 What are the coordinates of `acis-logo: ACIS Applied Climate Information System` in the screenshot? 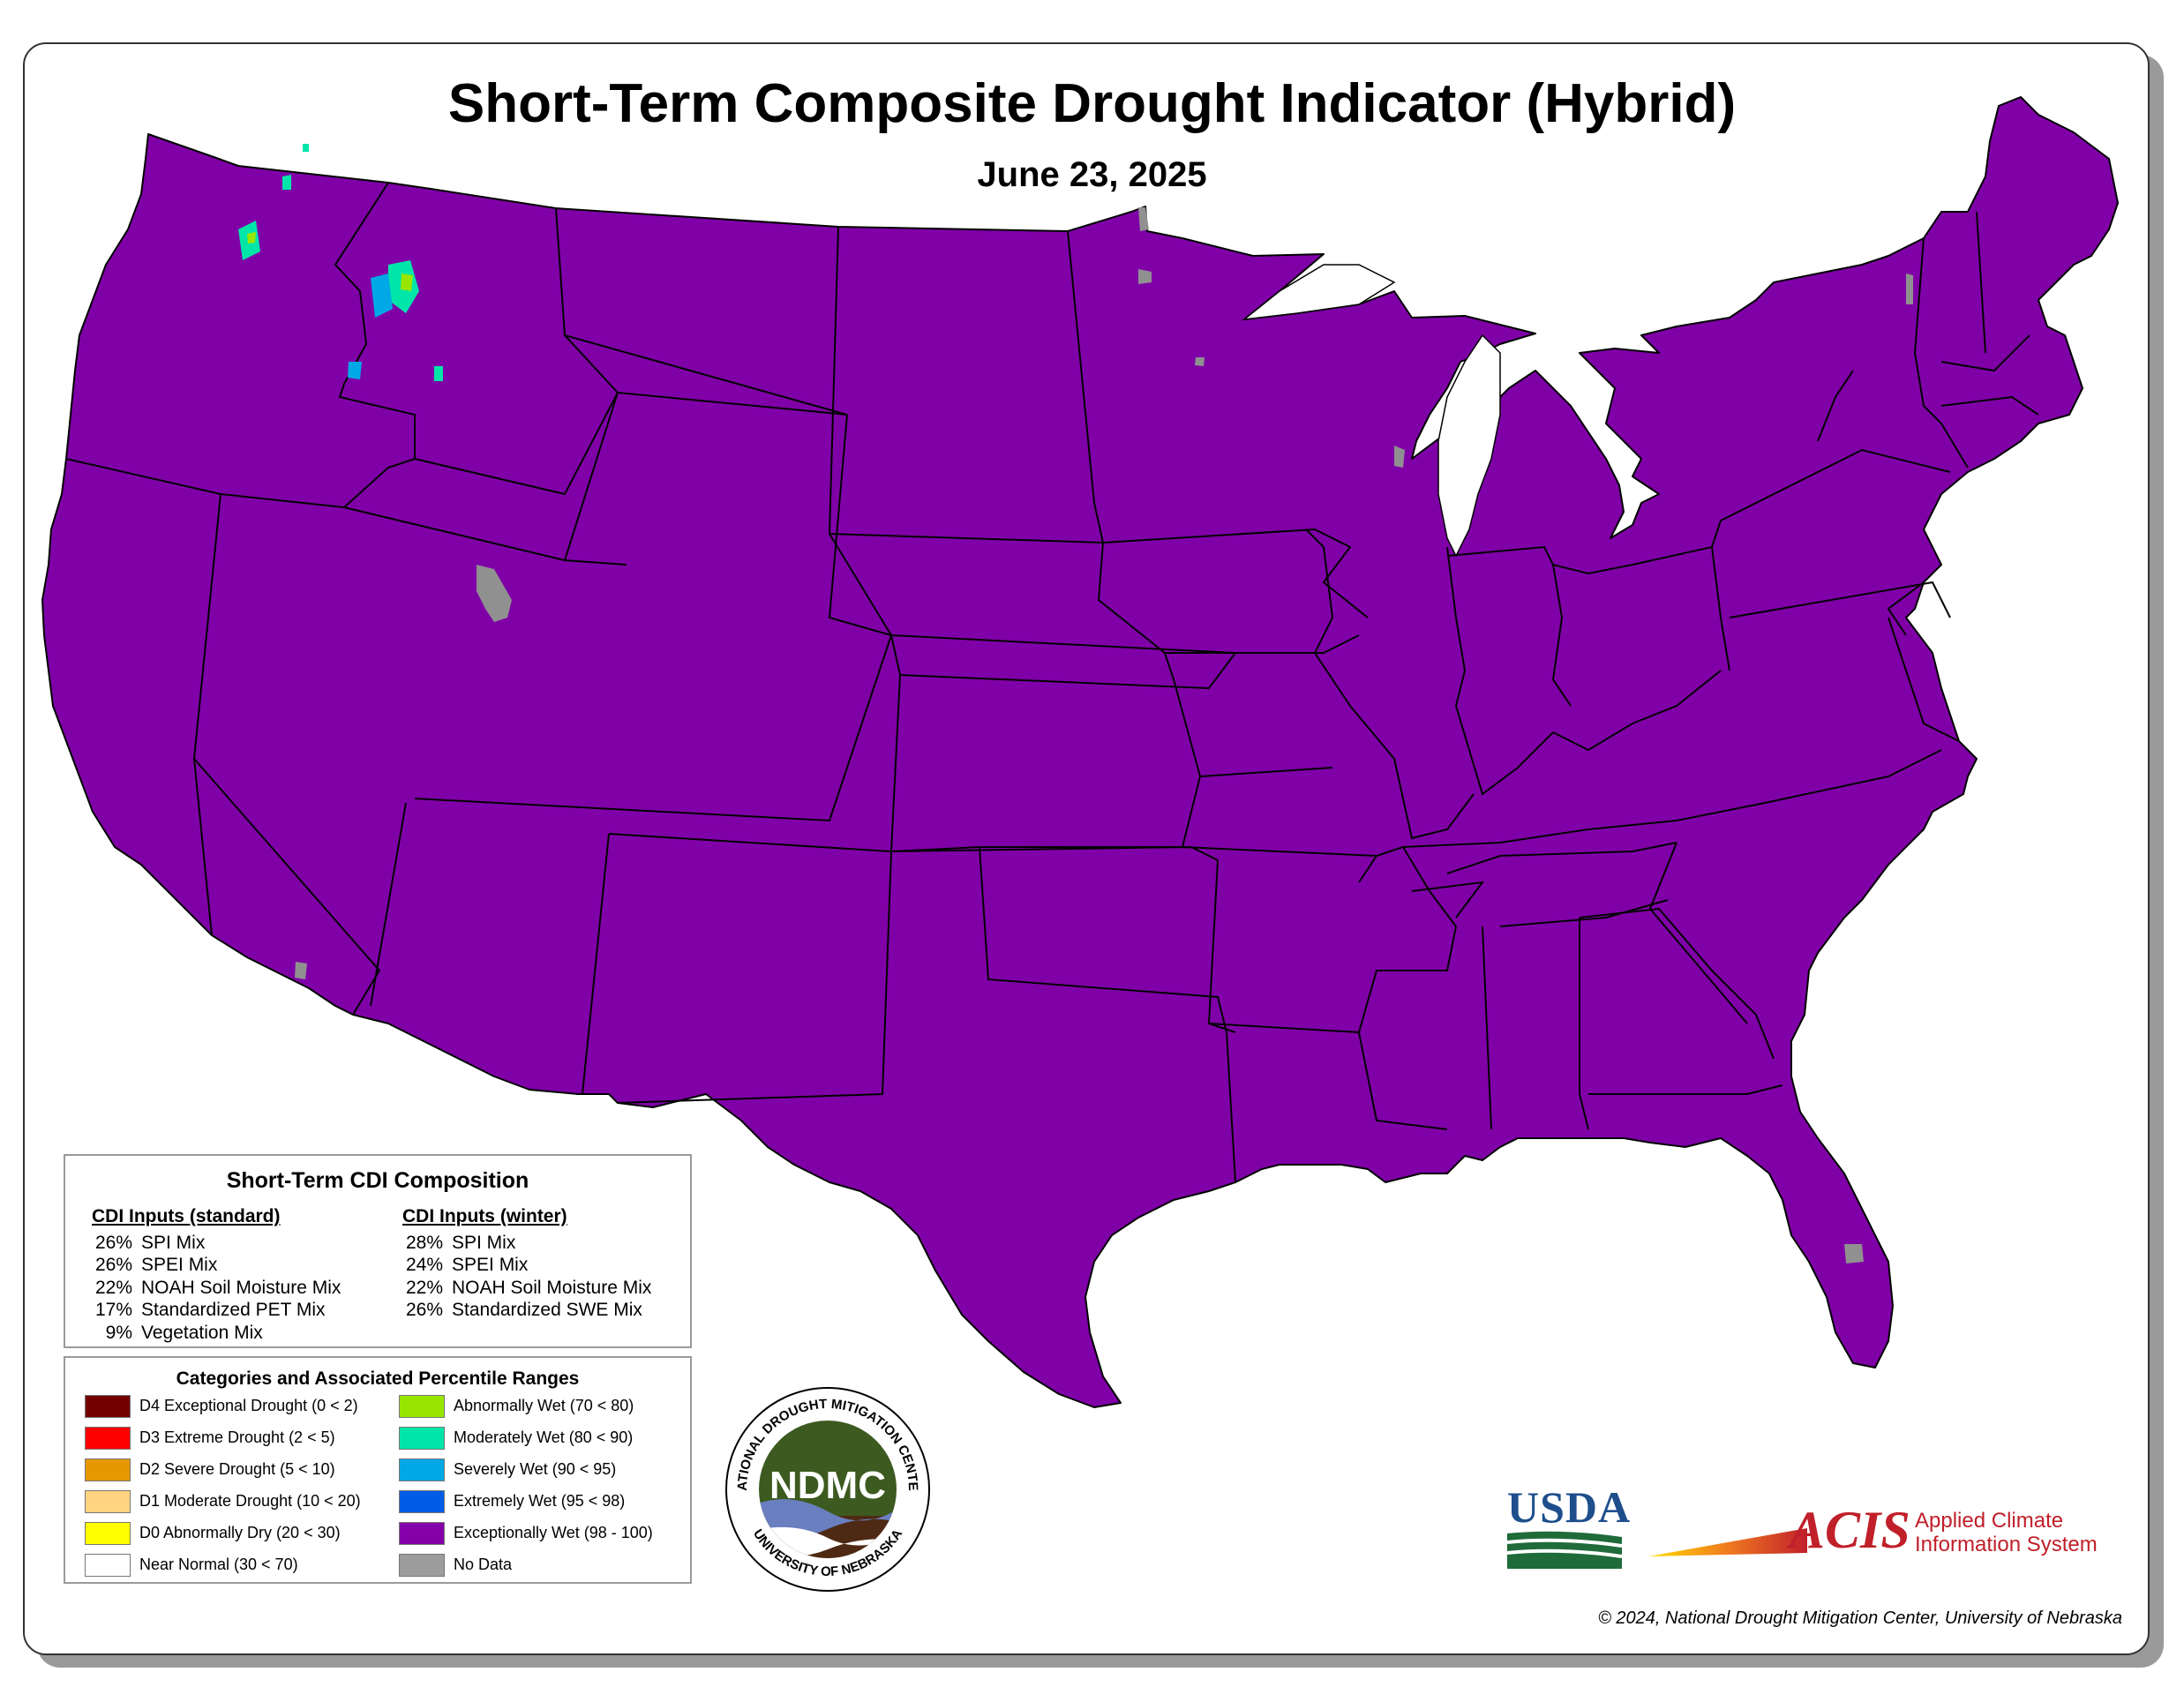 It's located at (1873, 1534).